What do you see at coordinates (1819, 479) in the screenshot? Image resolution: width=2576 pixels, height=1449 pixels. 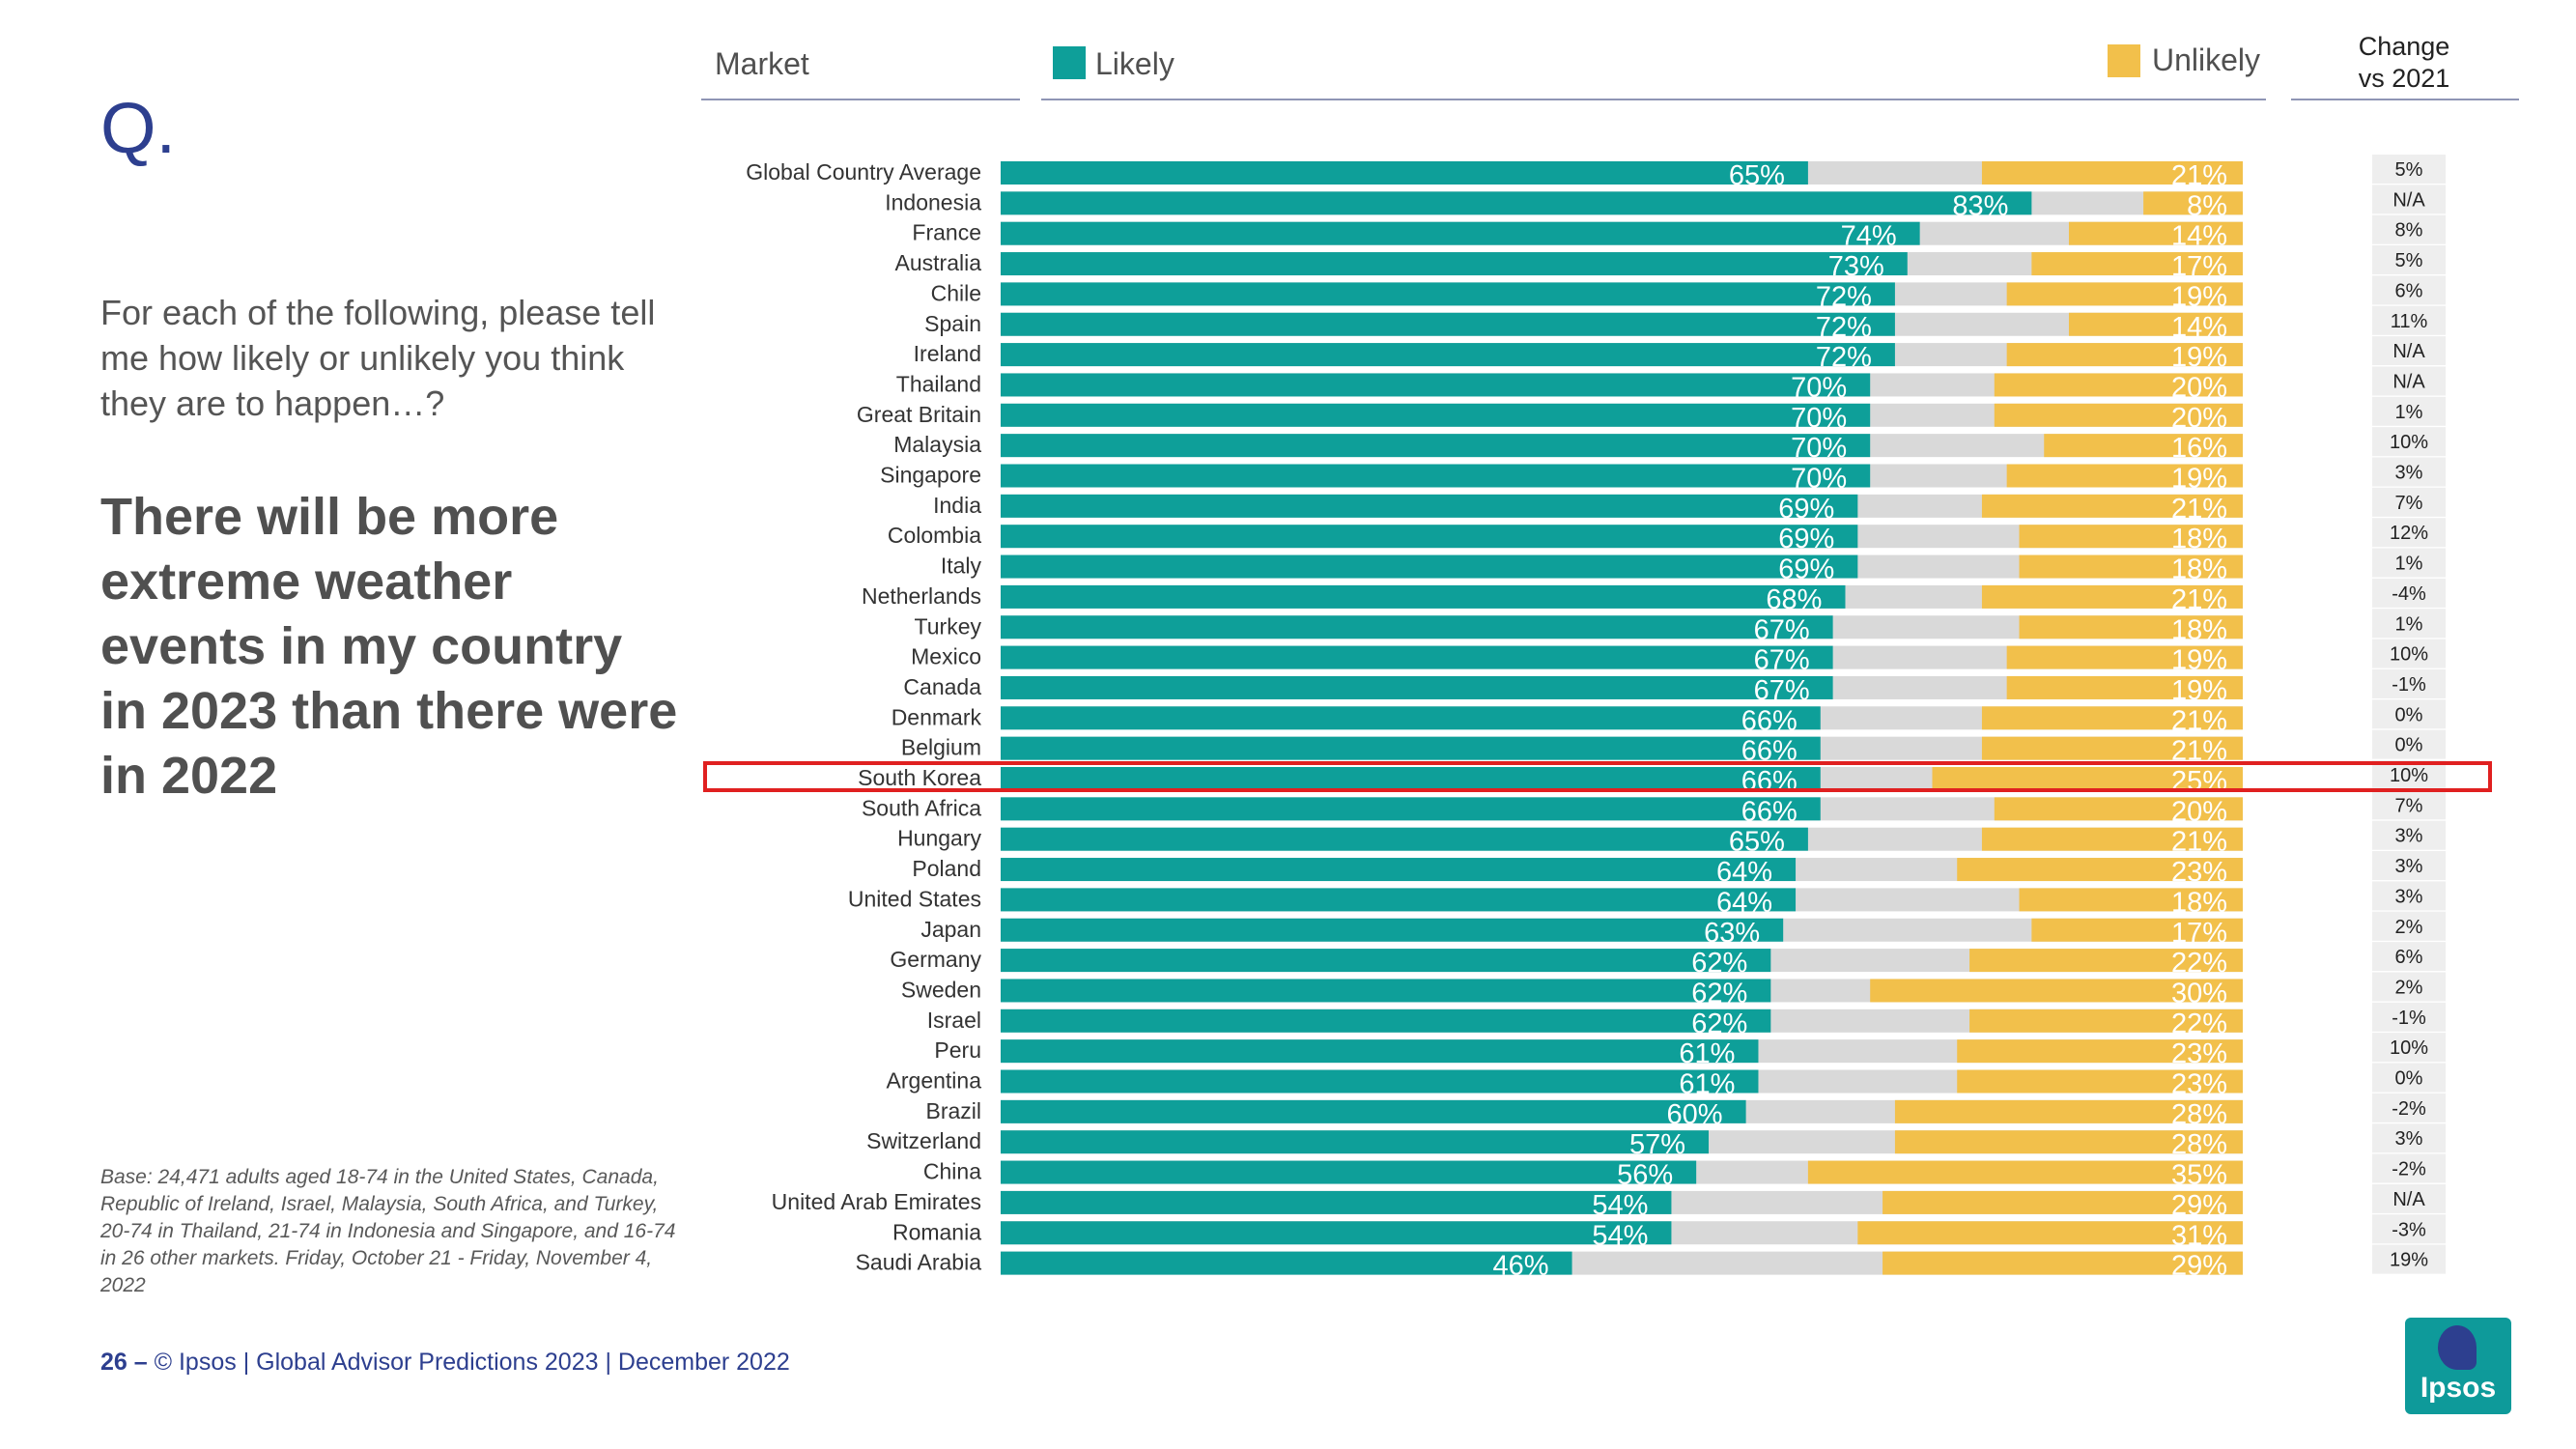 I see `likely-value-singapore: 70%` at bounding box center [1819, 479].